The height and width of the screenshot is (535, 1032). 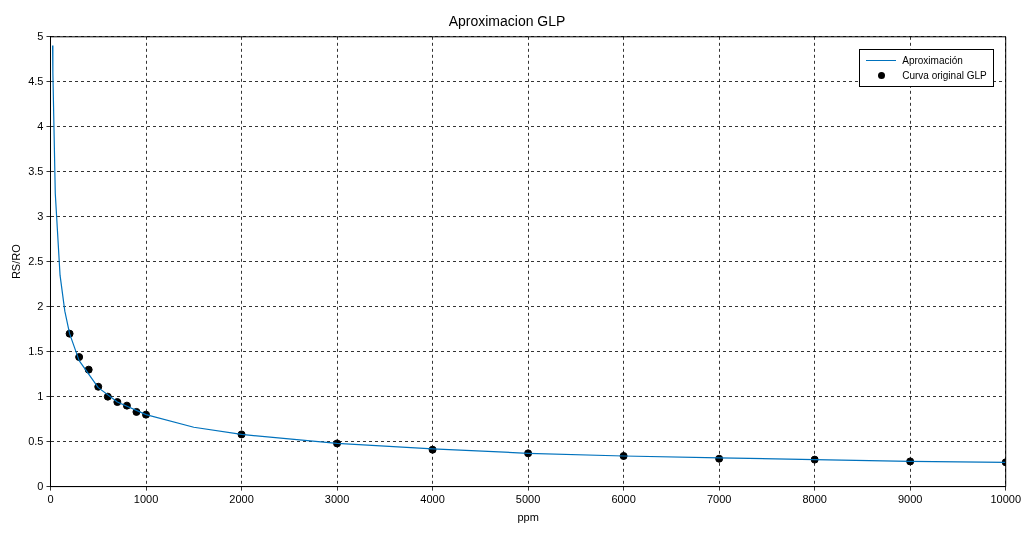 I want to click on x-tick-label: 4000, so click(x=432, y=499).